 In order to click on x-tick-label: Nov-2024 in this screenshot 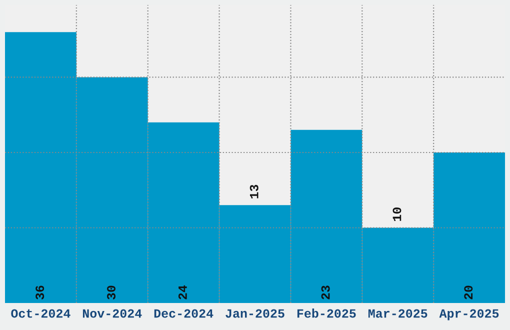, I will do `click(112, 313)`.